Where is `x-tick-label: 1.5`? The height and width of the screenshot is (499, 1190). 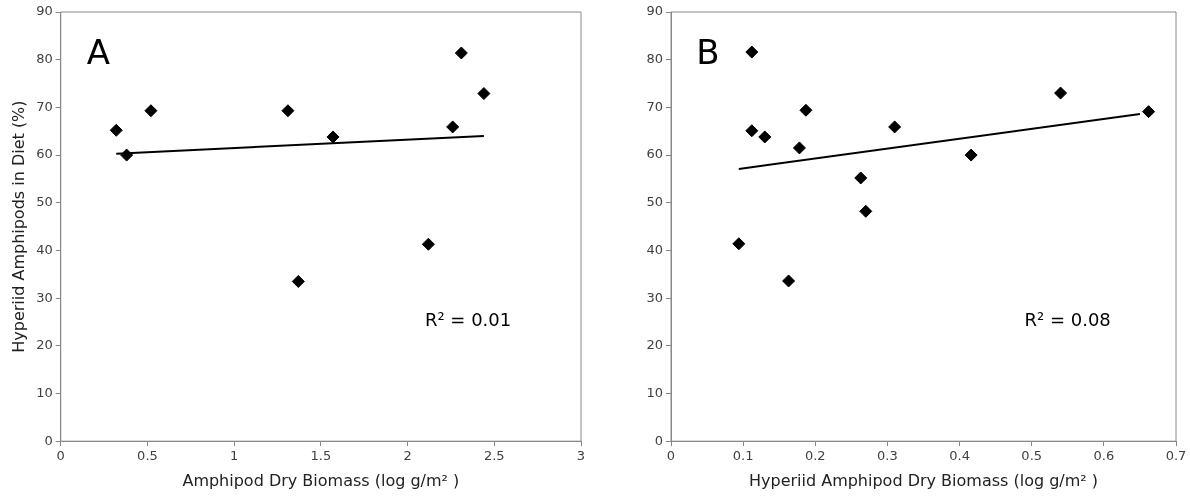 x-tick-label: 1.5 is located at coordinates (321, 456).